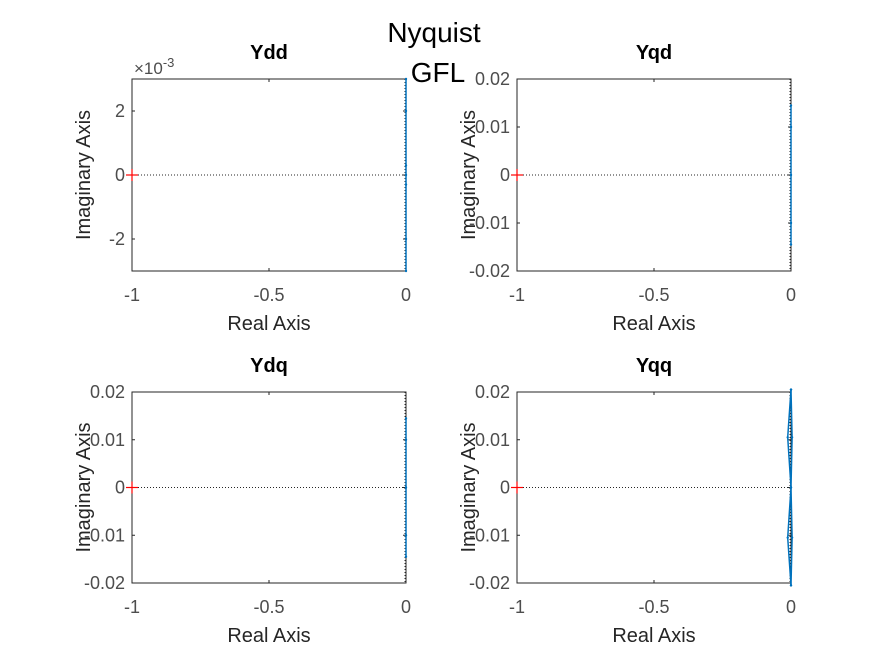  What do you see at coordinates (169, 62) in the screenshot?
I see `y-exponent-power: -3` at bounding box center [169, 62].